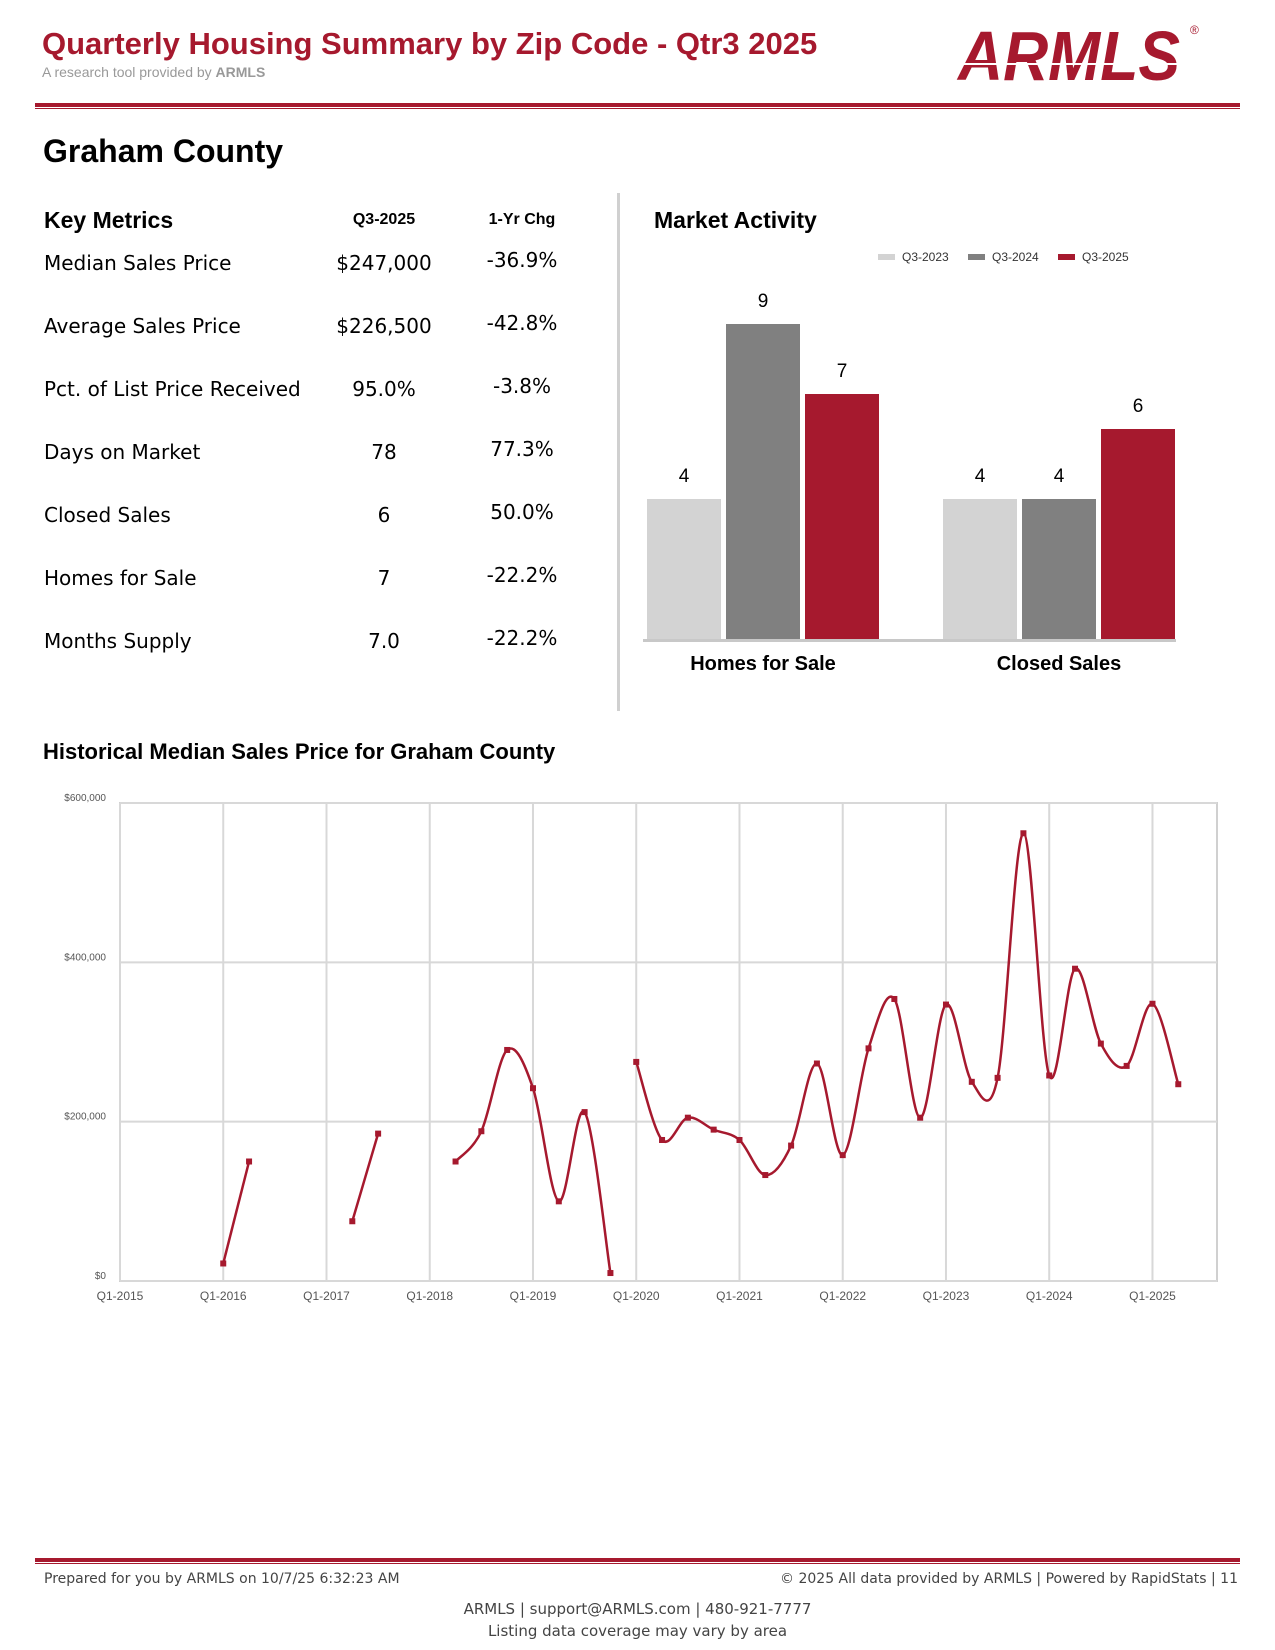 This screenshot has width=1275, height=1650. What do you see at coordinates (925, 257) in the screenshot?
I see `legend-label: Q3-2023` at bounding box center [925, 257].